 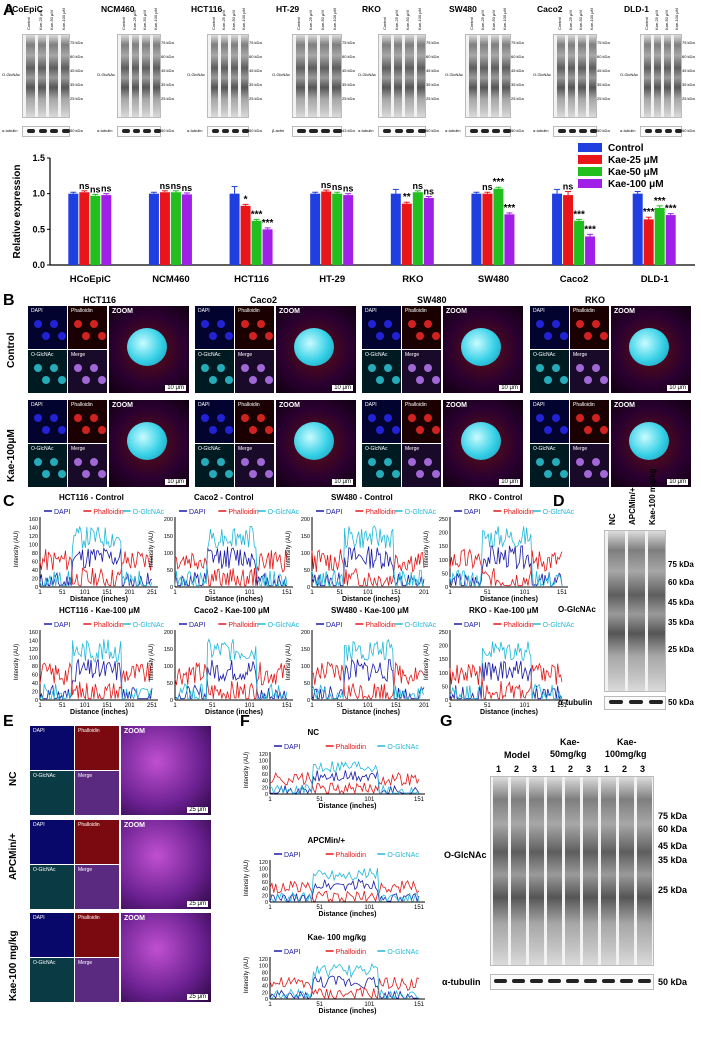 What do you see at coordinates (316, 349) in the screenshot?
I see `zoom-panel: ZOOM 10 μm` at bounding box center [316, 349].